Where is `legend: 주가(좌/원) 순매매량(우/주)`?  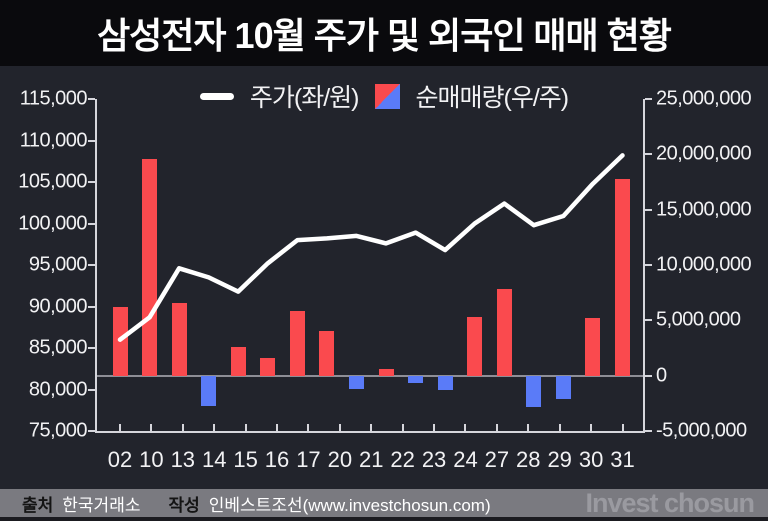
legend: 주가(좌/원) 순매매량(우/주) is located at coordinates (384, 96).